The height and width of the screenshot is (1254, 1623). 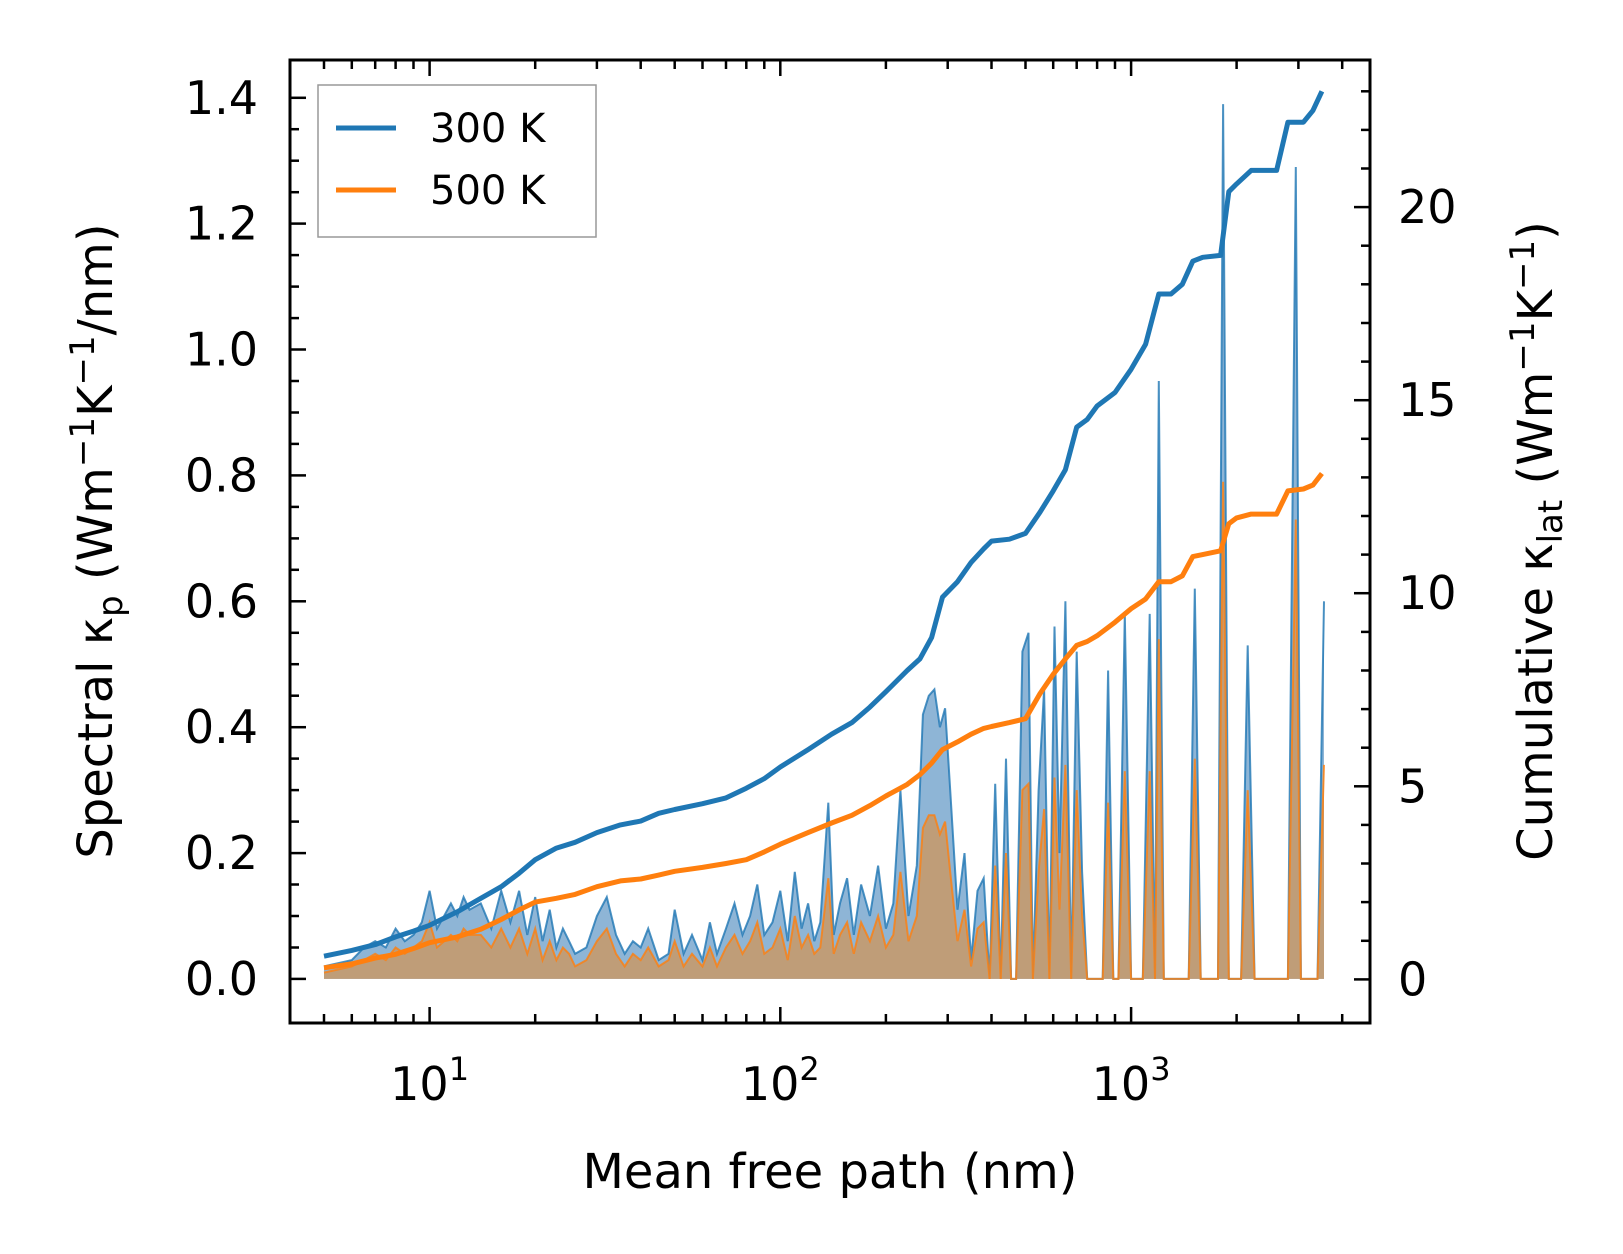 What do you see at coordinates (221, 475) in the screenshot?
I see `y-tick-label: 0.8` at bounding box center [221, 475].